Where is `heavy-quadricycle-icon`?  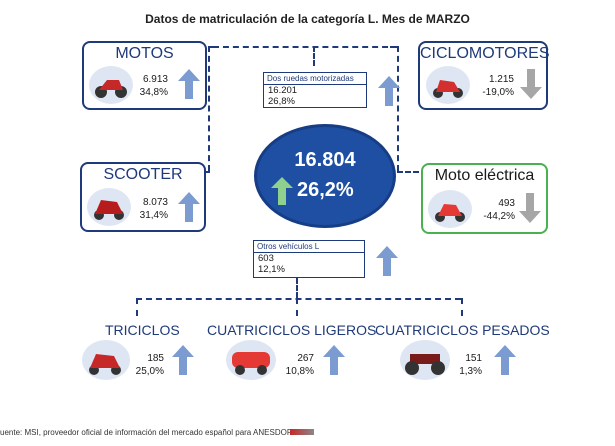 heavy-quadricycle-icon is located at coordinates (425, 360).